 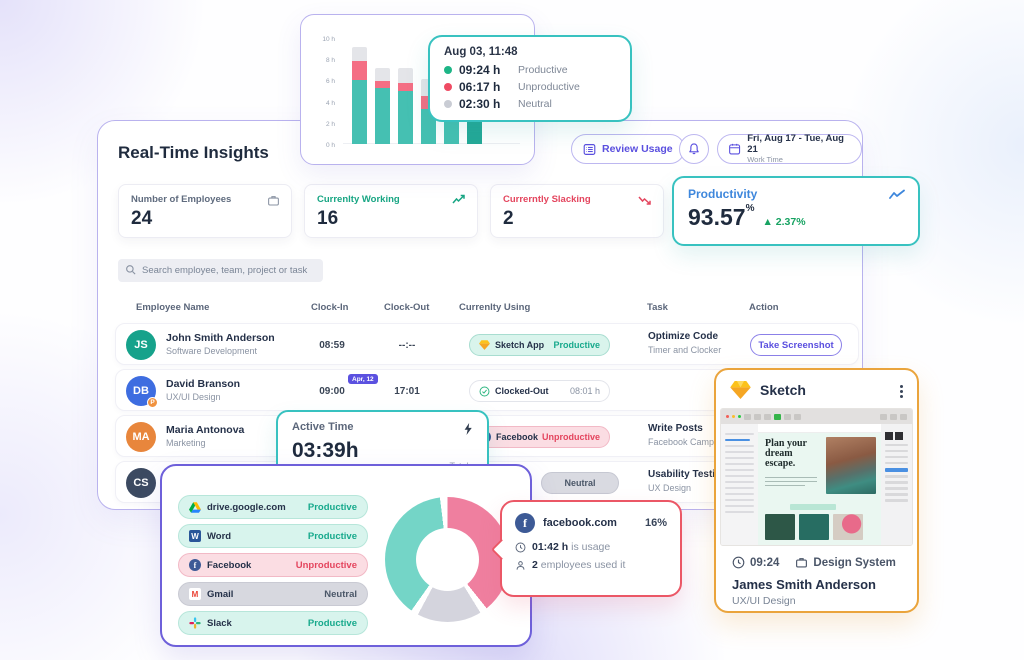 I want to click on date-range-picker: Fri, Aug 17 - Tue, Aug 21 Work Time, so click(x=789, y=148).